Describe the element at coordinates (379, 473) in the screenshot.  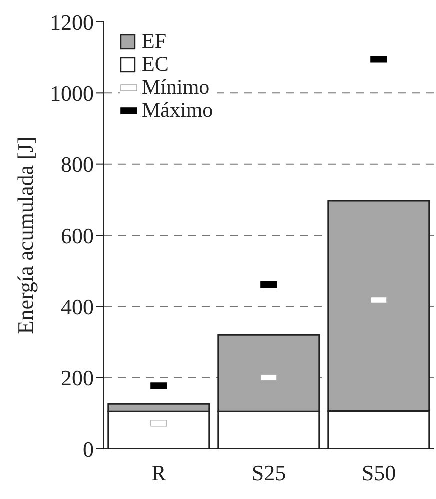
I see `x-tick-label: S50` at that location.